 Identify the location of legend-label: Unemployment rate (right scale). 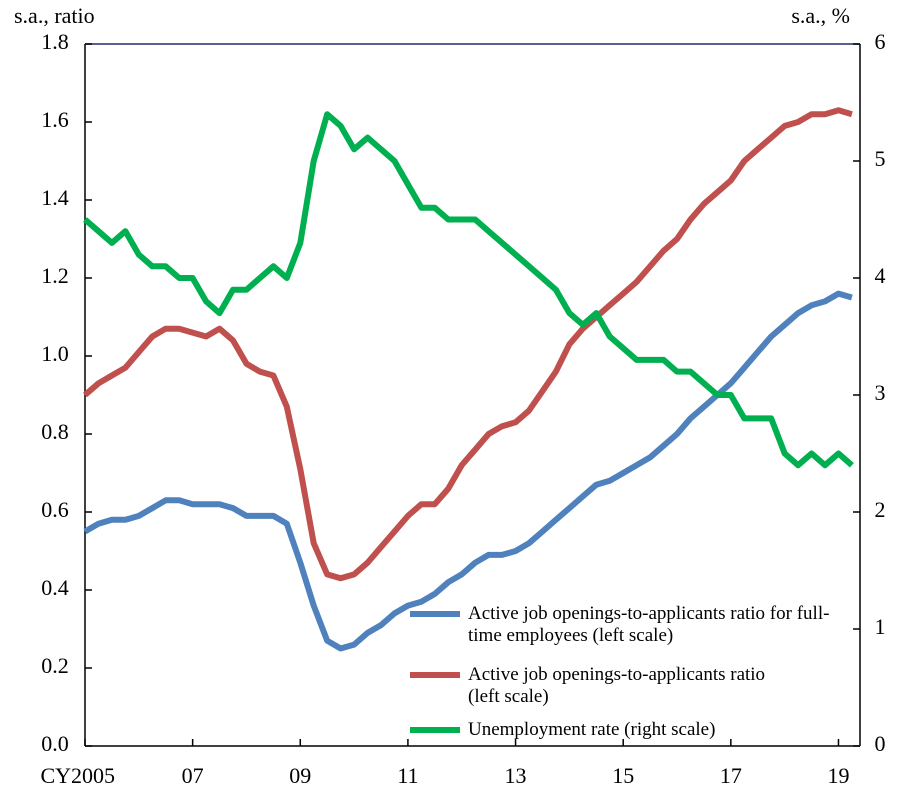
(592, 729).